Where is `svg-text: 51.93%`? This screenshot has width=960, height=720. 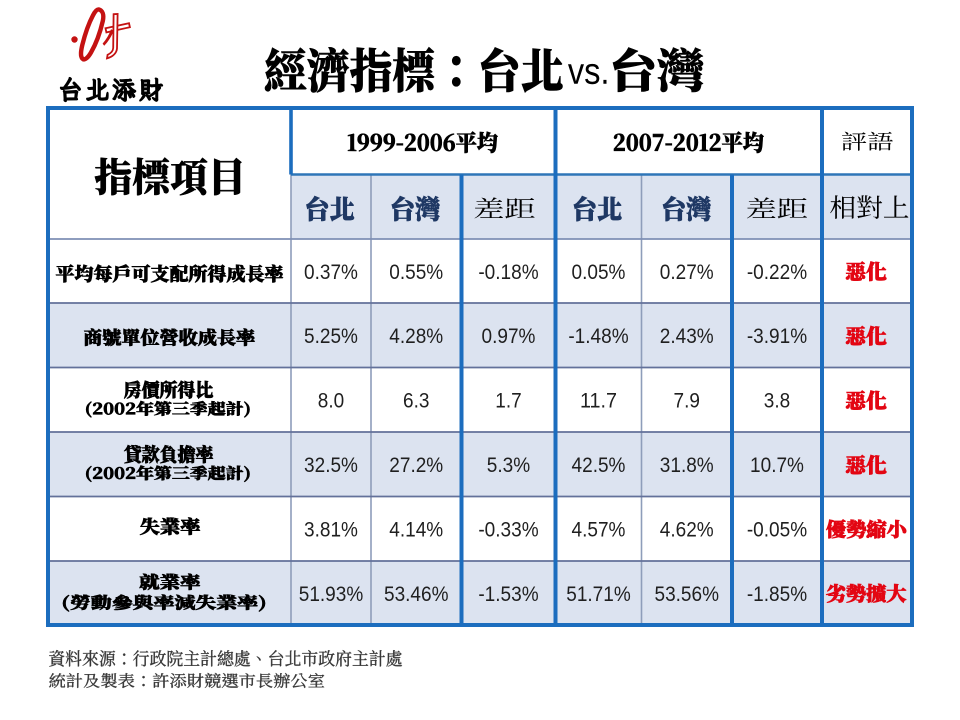
svg-text: 51.93% is located at coordinates (331, 594).